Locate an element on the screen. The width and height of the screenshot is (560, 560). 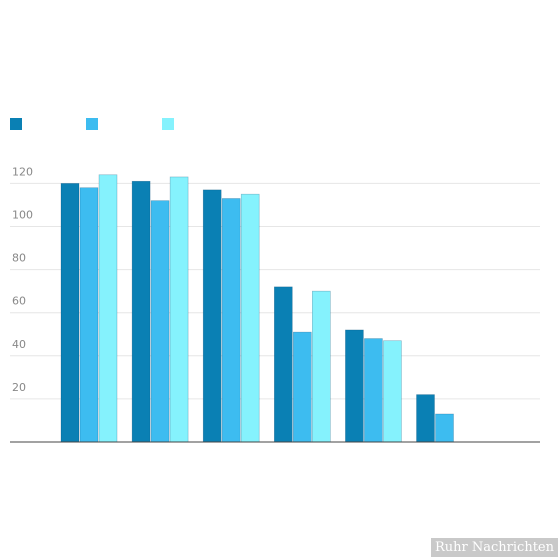
y-tick-label: 80 is located at coordinates (19, 258).